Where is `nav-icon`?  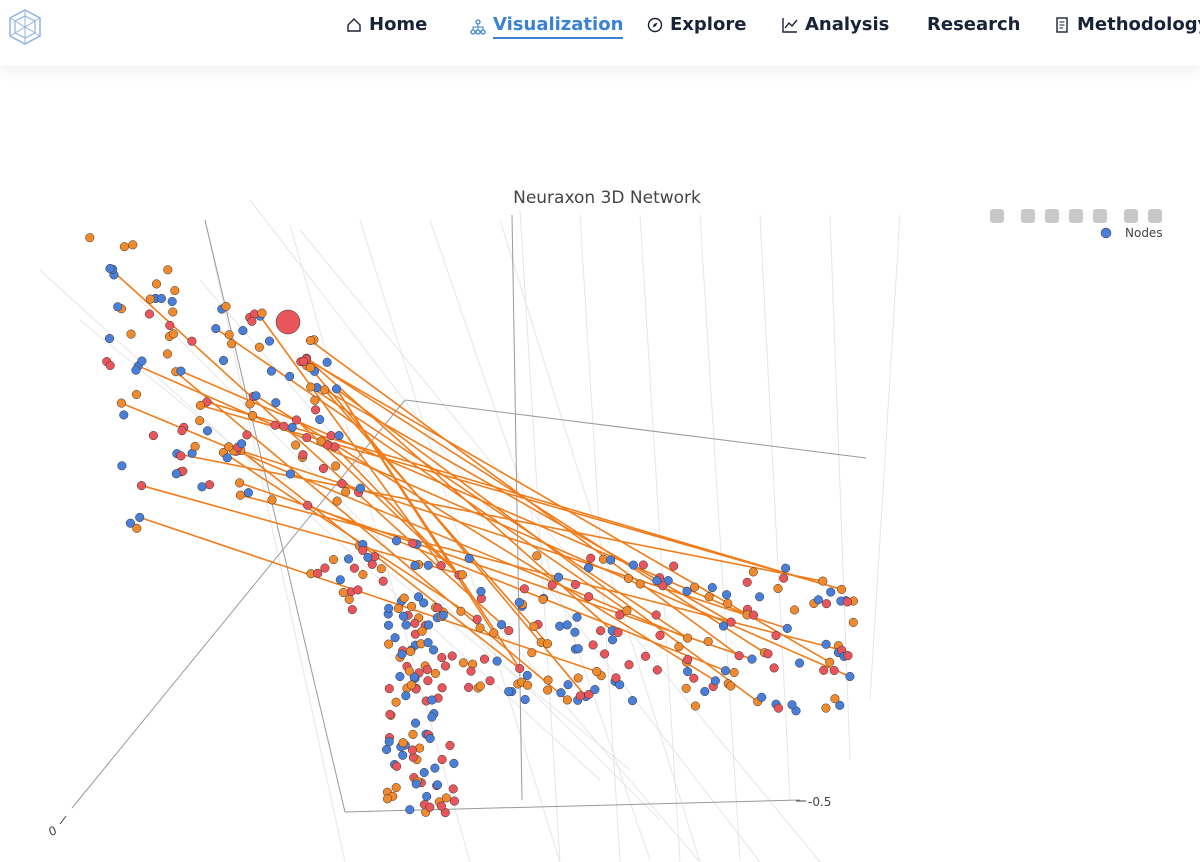
nav-icon is located at coordinates (655, 24).